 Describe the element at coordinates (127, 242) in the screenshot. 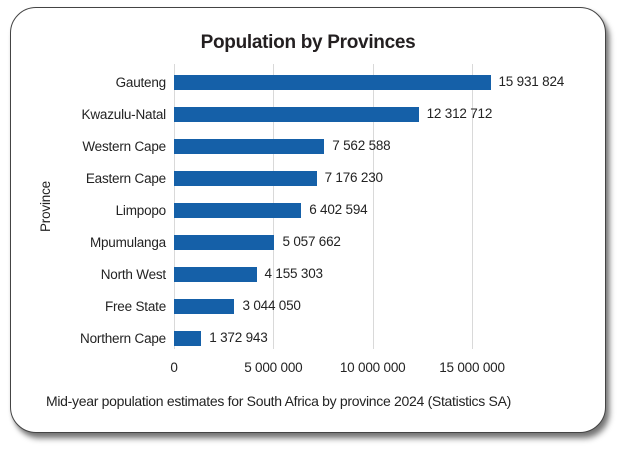

I see `category-label: Mpumulanga` at that location.